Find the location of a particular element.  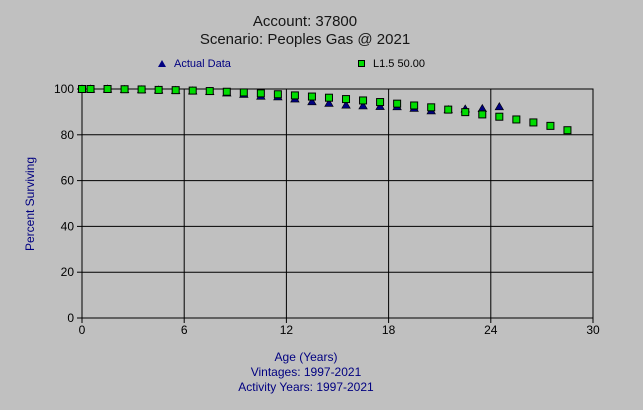

footer-activity-years: Activity Years: 1997-2021 is located at coordinates (306, 387).